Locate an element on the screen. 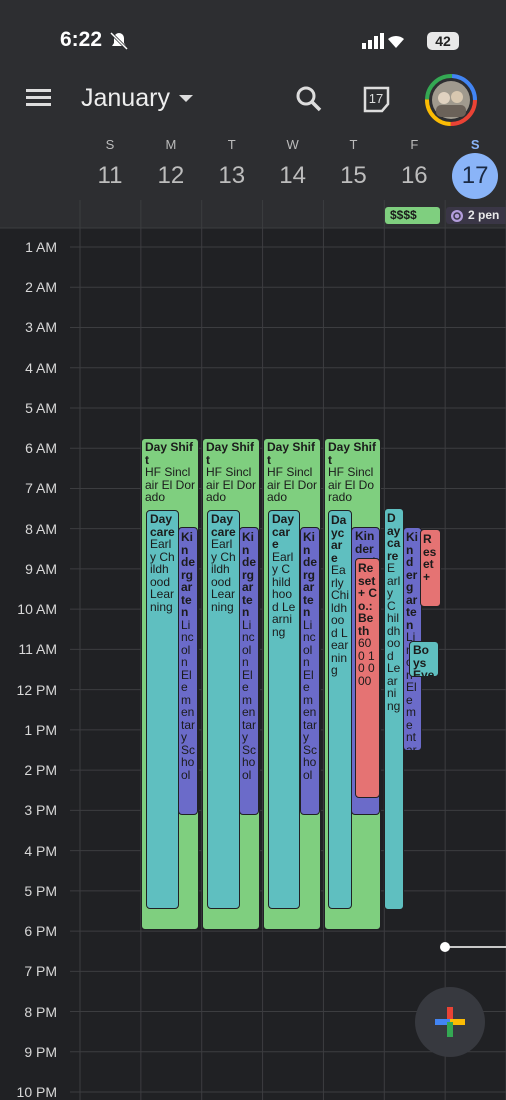 This screenshot has width=506, height=1100. day-date: 13 is located at coordinates (232, 175).